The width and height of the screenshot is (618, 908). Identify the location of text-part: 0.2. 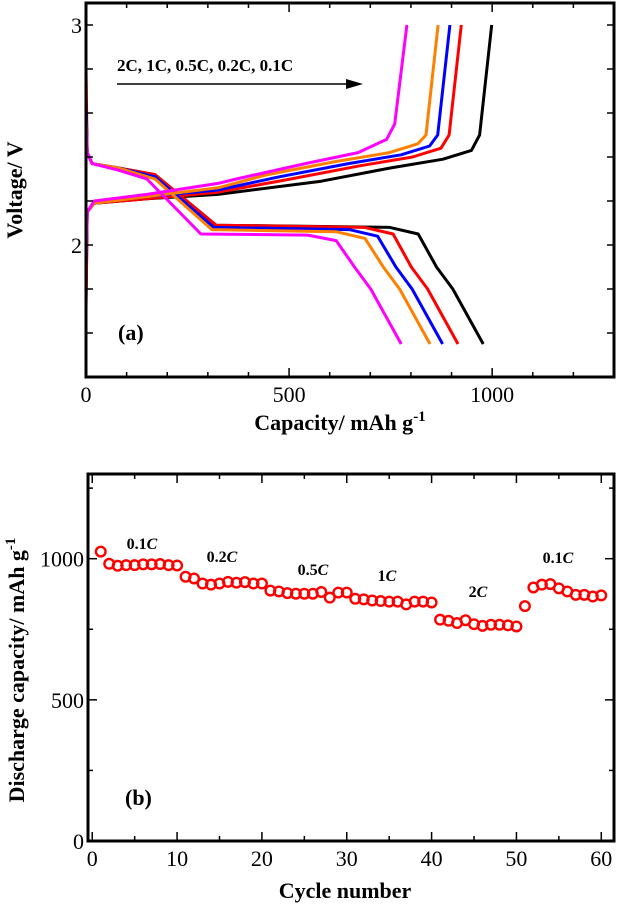
(217, 557).